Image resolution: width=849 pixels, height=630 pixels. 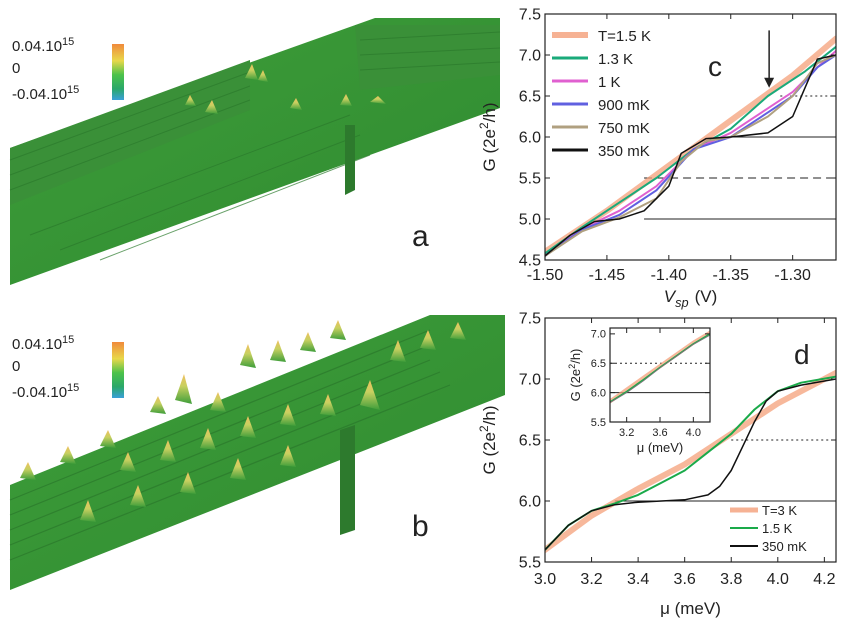 I want to click on chart-c-ylabel-text: G (2e, so click(x=489, y=150).